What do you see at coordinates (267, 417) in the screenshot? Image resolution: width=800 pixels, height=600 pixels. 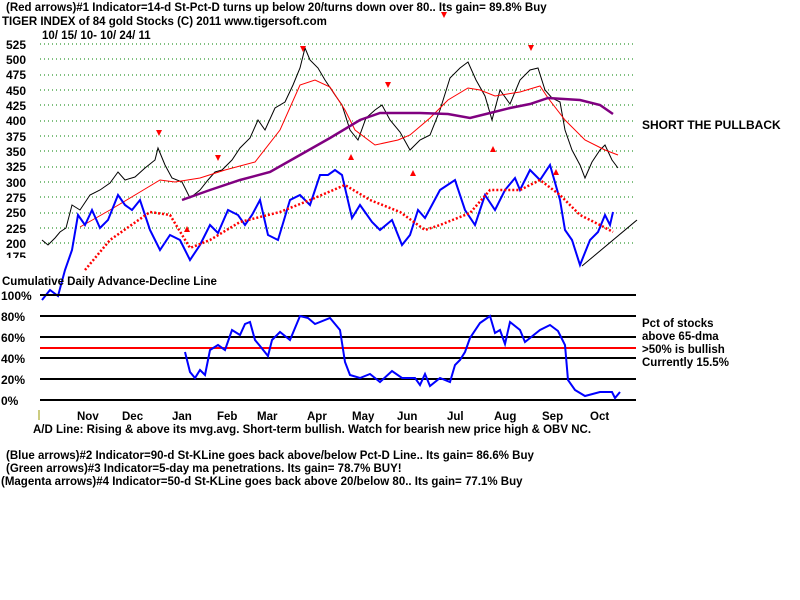 I see `x-tick: Mar` at bounding box center [267, 417].